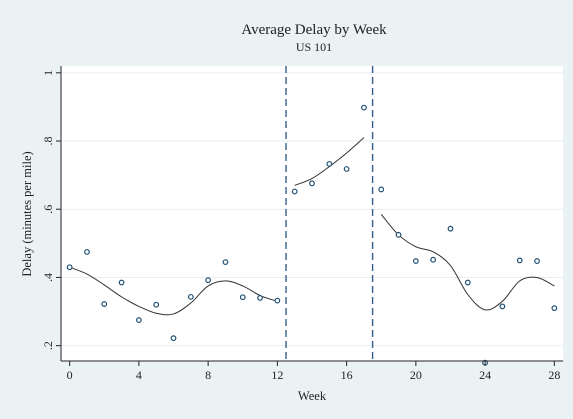 This screenshot has width=573, height=419. I want to click on x-tick-label: 20, so click(416, 375).